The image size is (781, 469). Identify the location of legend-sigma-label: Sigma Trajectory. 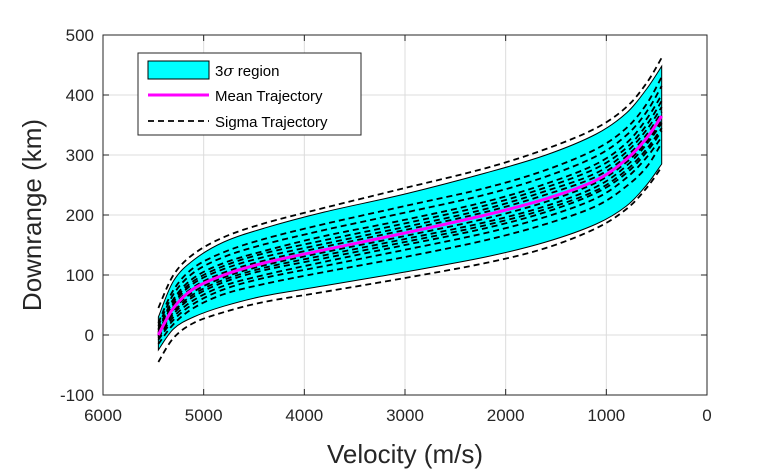
(271, 122).